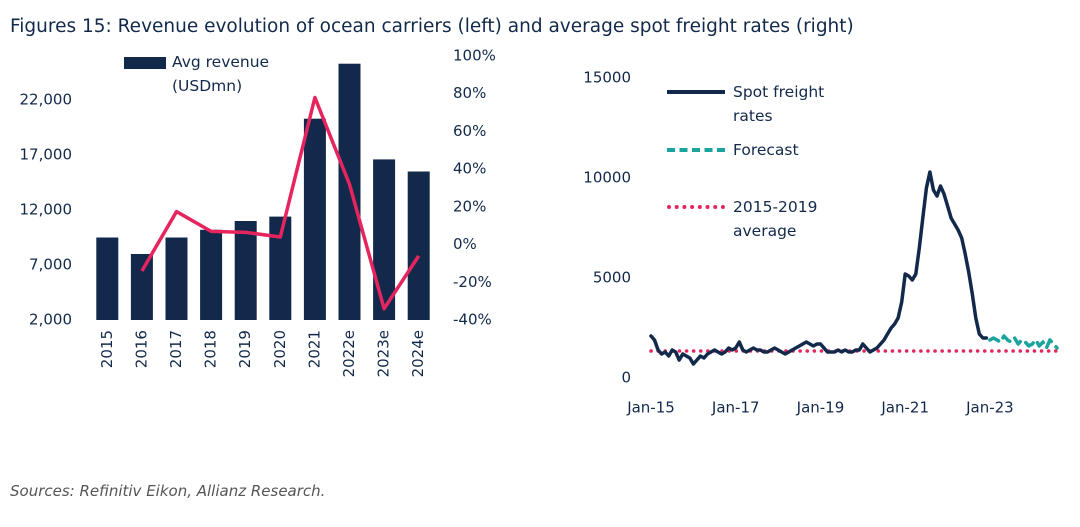 The width and height of the screenshot is (1080, 527). I want to click on x-tick-label: 2021, so click(314, 349).